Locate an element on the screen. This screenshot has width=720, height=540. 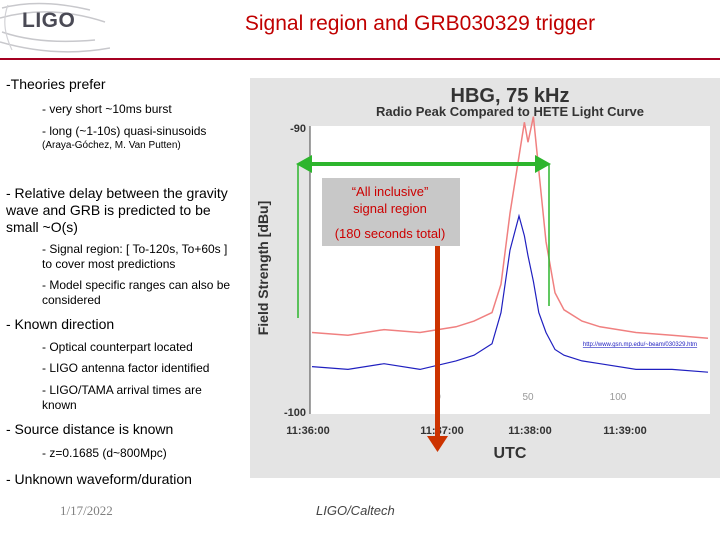
note-line3: (180 seconds total) is located at coordinates (390, 233).